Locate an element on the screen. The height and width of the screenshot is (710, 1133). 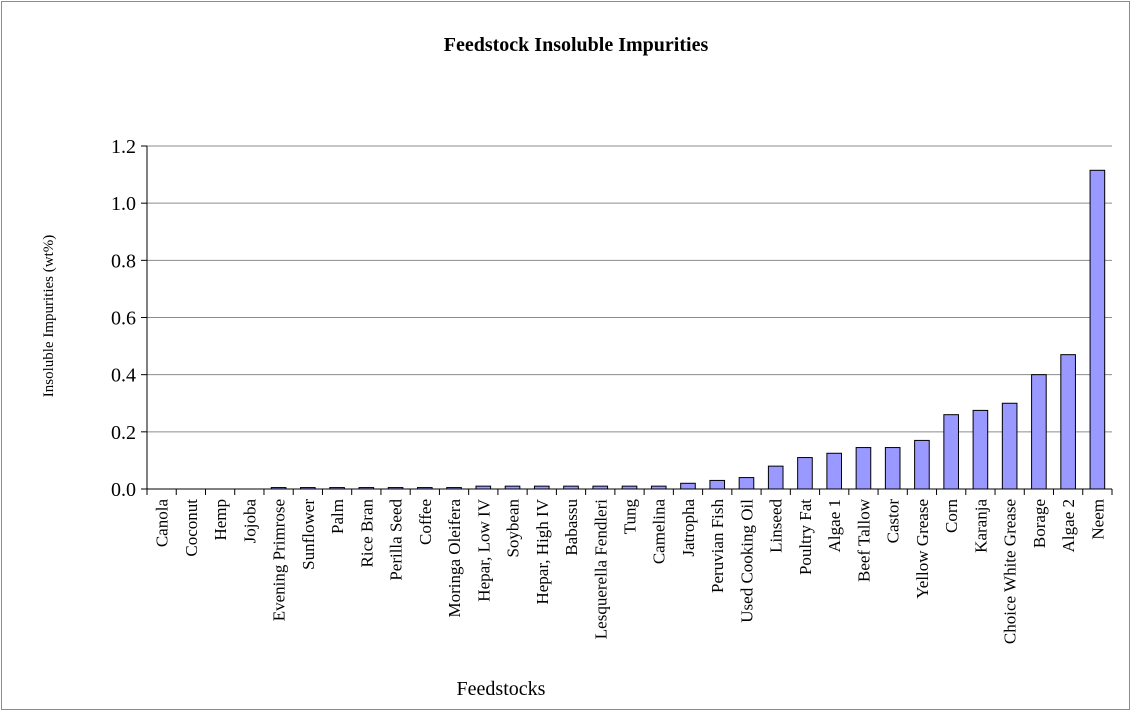
y-tick-label: 0.4 is located at coordinates (123, 376).